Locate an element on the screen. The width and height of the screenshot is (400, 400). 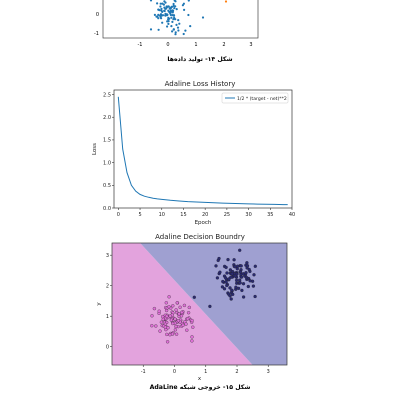
loss-y-tick-label: 1.5 is located at coordinates (107, 141).